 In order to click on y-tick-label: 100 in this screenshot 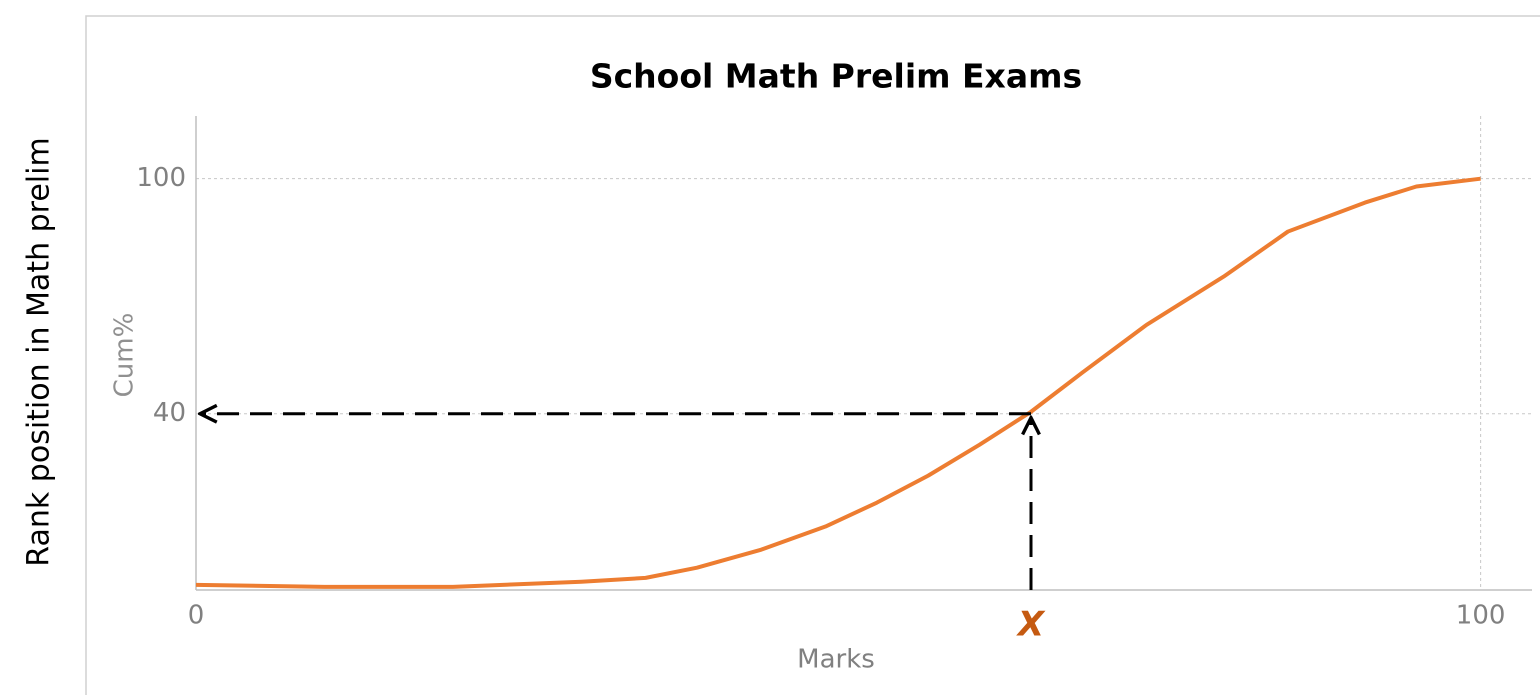, I will do `click(161, 178)`.